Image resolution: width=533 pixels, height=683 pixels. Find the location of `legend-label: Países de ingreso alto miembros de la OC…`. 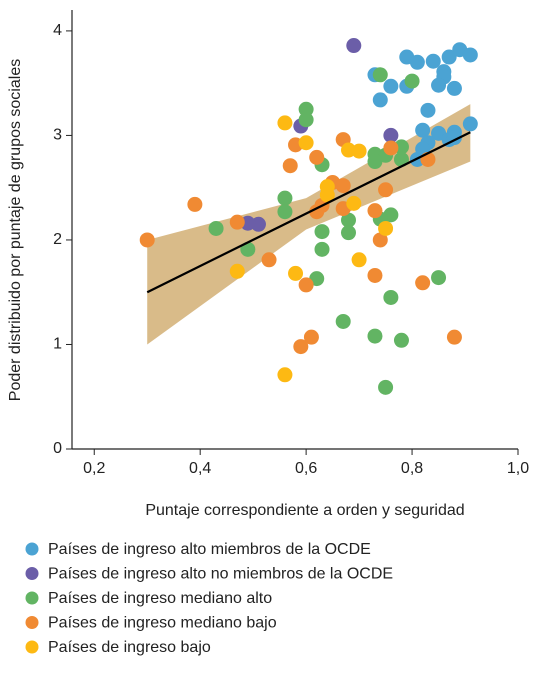

legend-label: Países de ingreso alto miembros de la OC… is located at coordinates (209, 549).